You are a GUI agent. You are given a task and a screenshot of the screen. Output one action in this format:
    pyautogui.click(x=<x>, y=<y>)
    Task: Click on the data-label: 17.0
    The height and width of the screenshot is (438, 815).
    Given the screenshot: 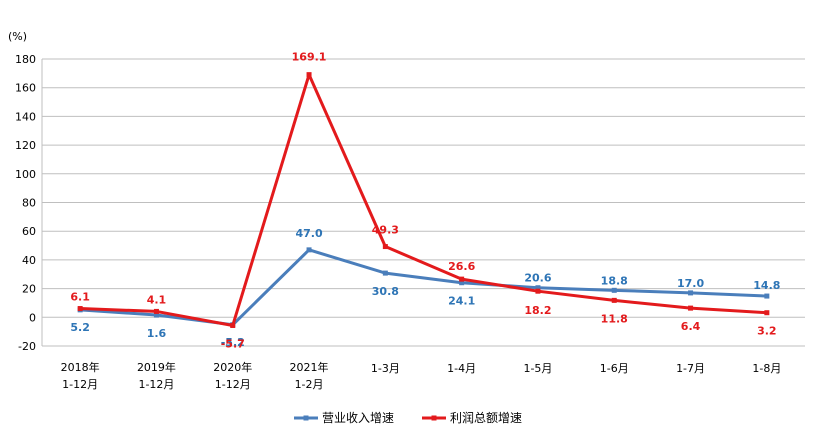 What is the action you would take?
    pyautogui.click(x=690, y=283)
    